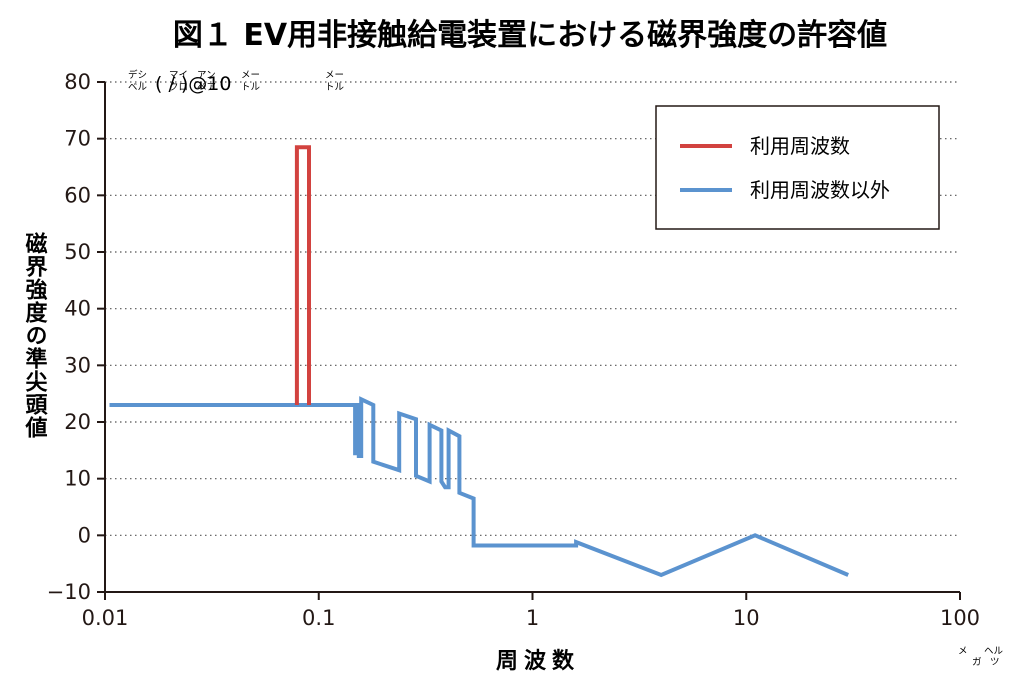  What do you see at coordinates (69, 592) in the screenshot?
I see `y-tick-label: −10` at bounding box center [69, 592].